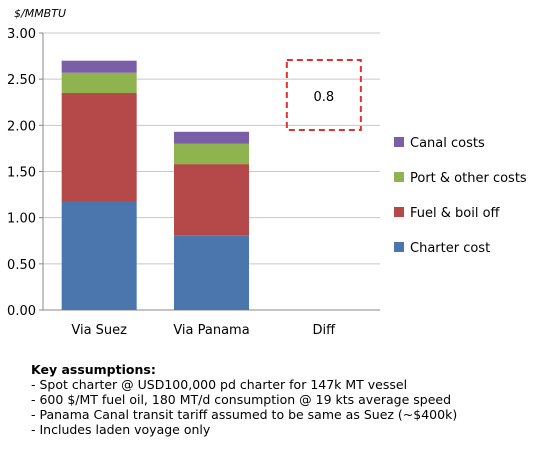 The width and height of the screenshot is (541, 459). I want to click on legend-label: Port & other costs, so click(468, 178).